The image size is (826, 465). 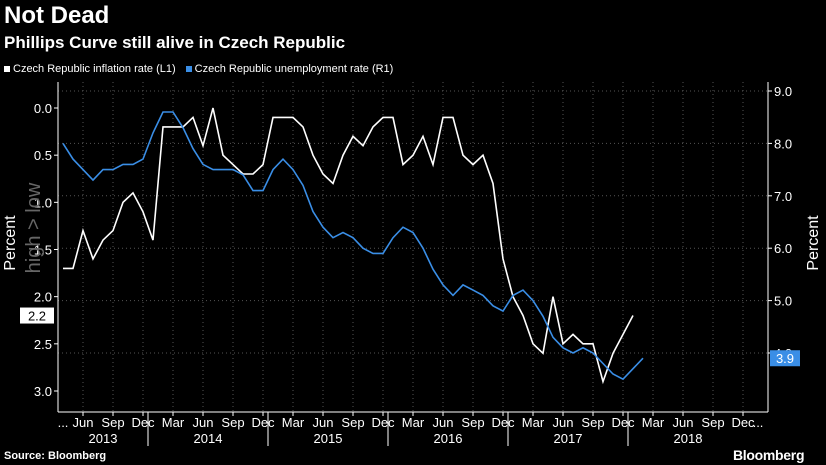 I want to click on source-note: Source: Bloomberg, so click(x=55, y=456).